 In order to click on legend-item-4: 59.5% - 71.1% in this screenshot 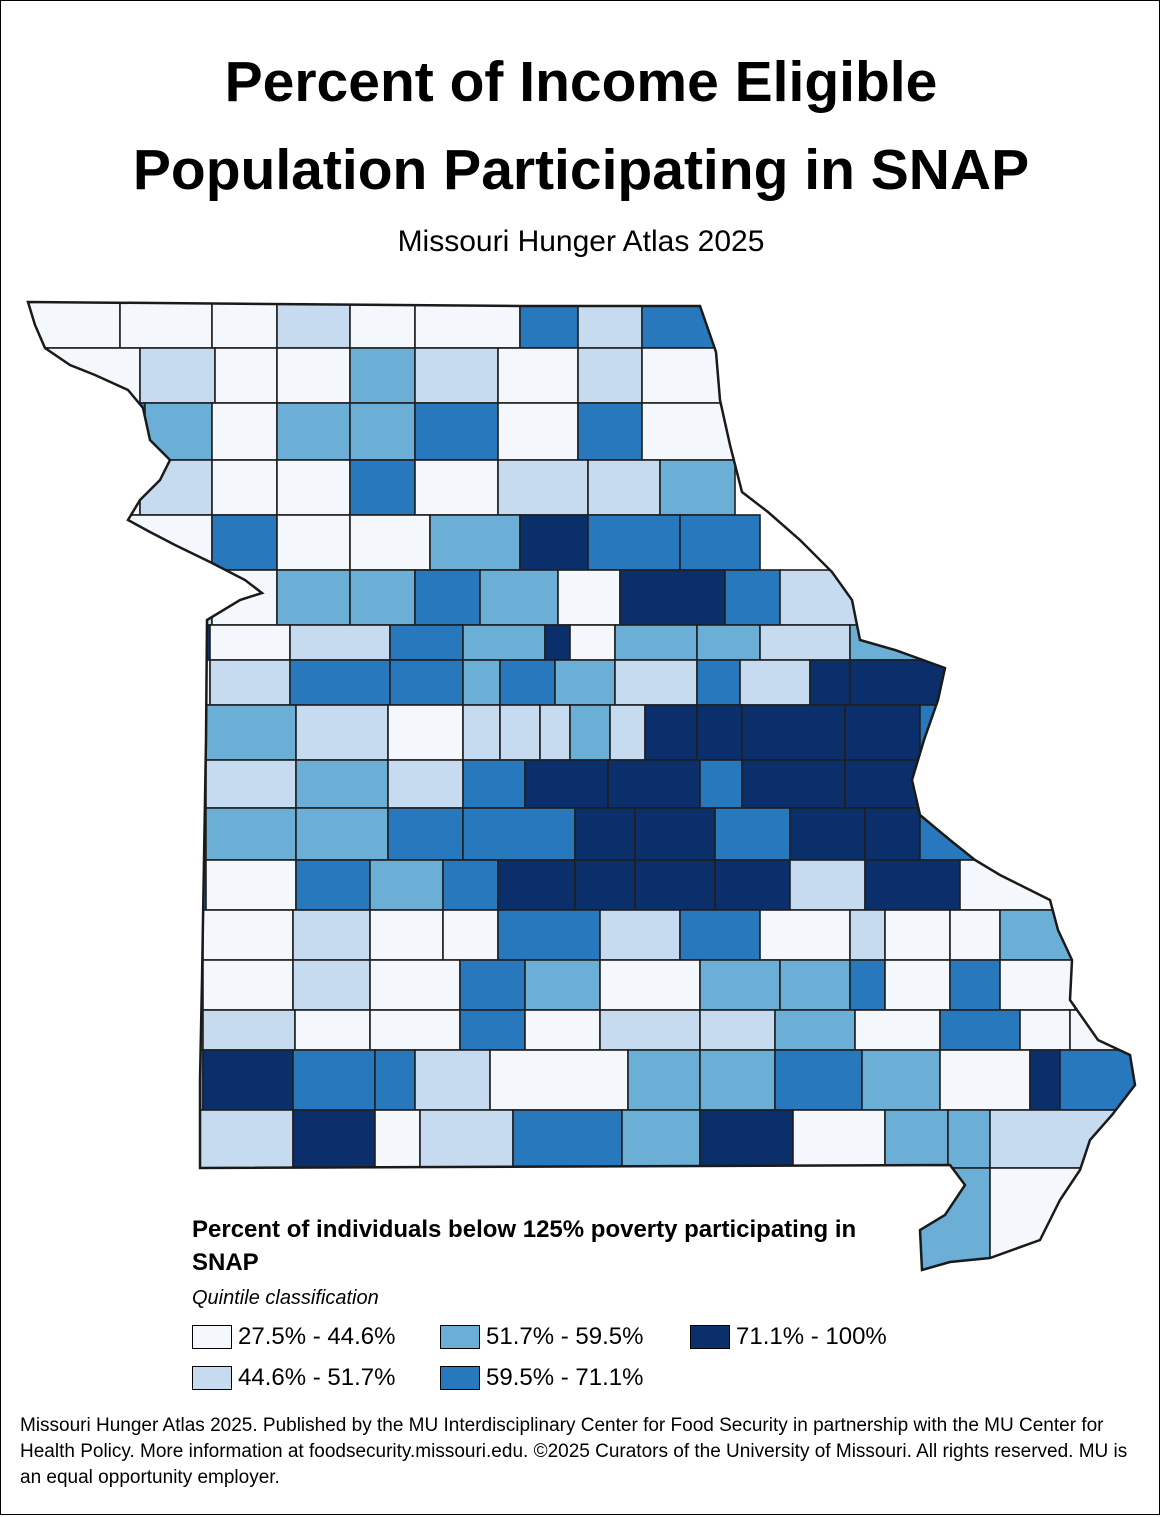, I will do `click(541, 1378)`.